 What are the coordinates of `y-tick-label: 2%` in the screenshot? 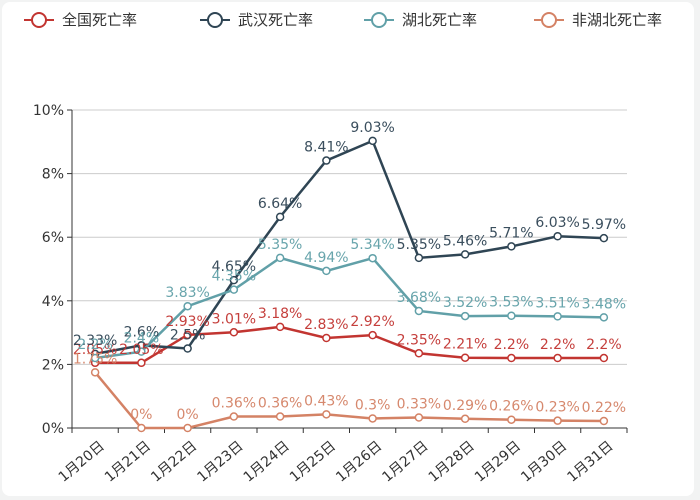 It's located at (53, 365).